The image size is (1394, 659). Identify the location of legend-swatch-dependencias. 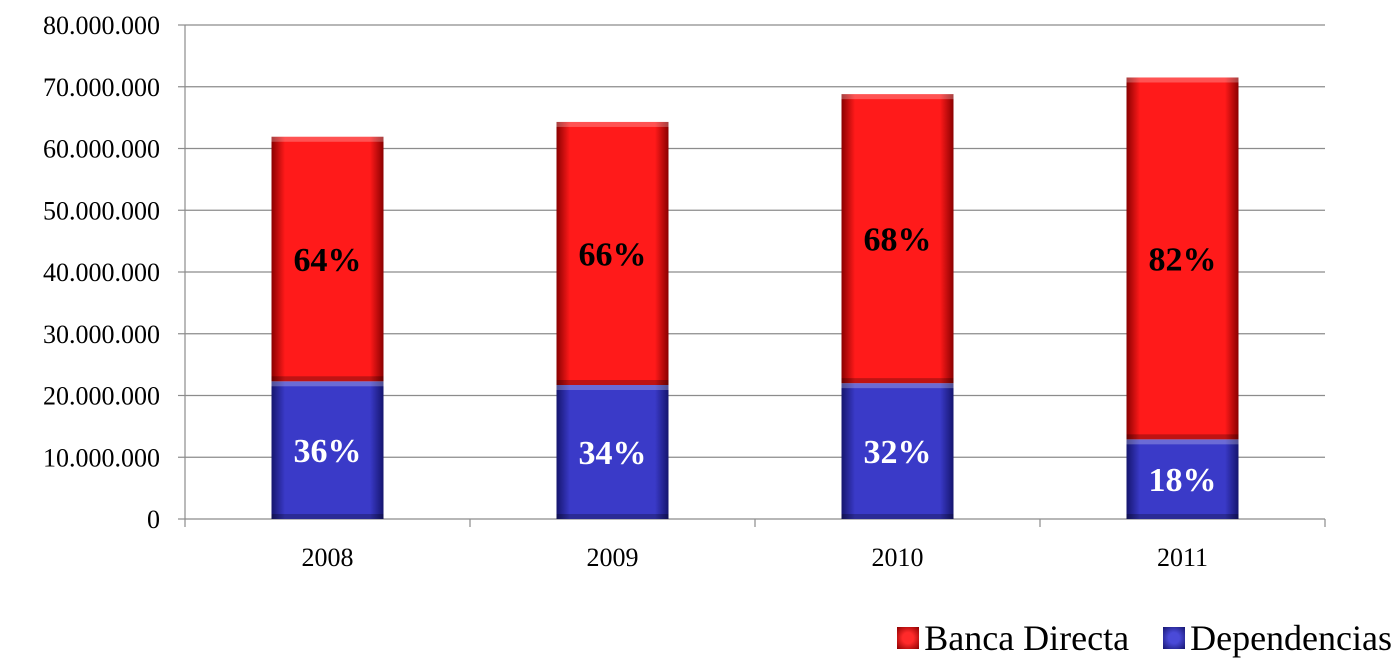
(1174, 638).